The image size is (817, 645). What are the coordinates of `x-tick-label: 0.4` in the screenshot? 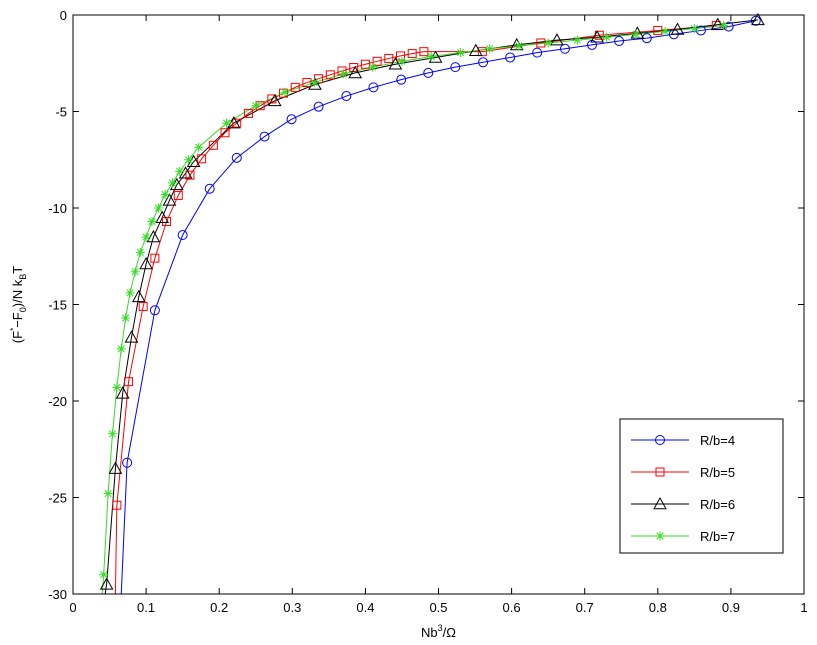 It's located at (365, 607).